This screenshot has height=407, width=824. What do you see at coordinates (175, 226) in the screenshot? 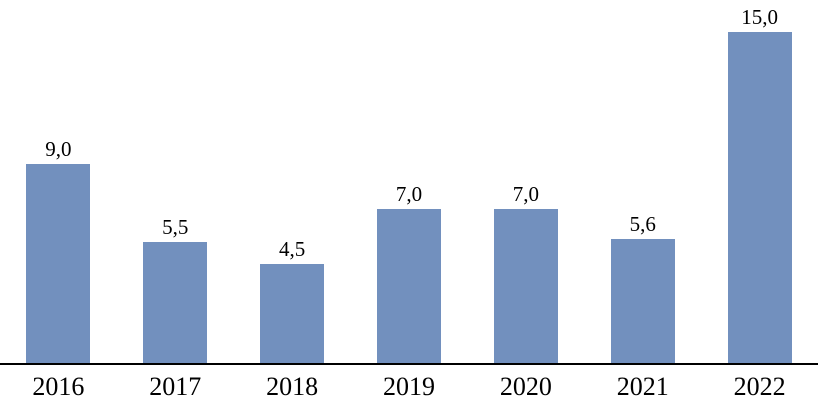
I see `bar-value-label: 5,5` at bounding box center [175, 226].